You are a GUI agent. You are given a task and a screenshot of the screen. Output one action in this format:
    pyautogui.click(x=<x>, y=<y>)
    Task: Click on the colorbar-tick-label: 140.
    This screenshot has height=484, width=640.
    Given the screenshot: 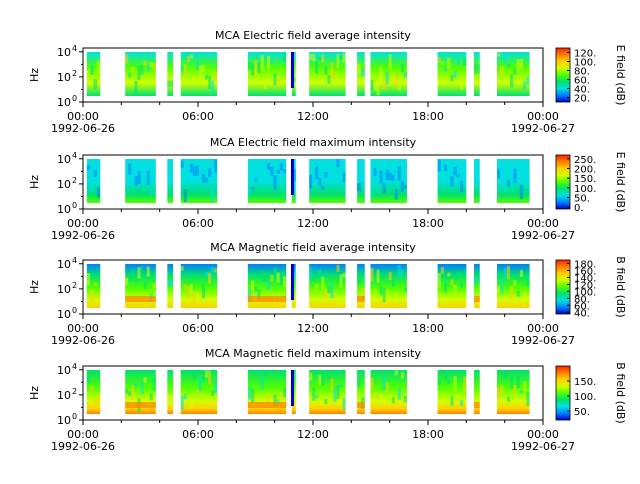 What is the action you would take?
    pyautogui.click(x=585, y=278)
    